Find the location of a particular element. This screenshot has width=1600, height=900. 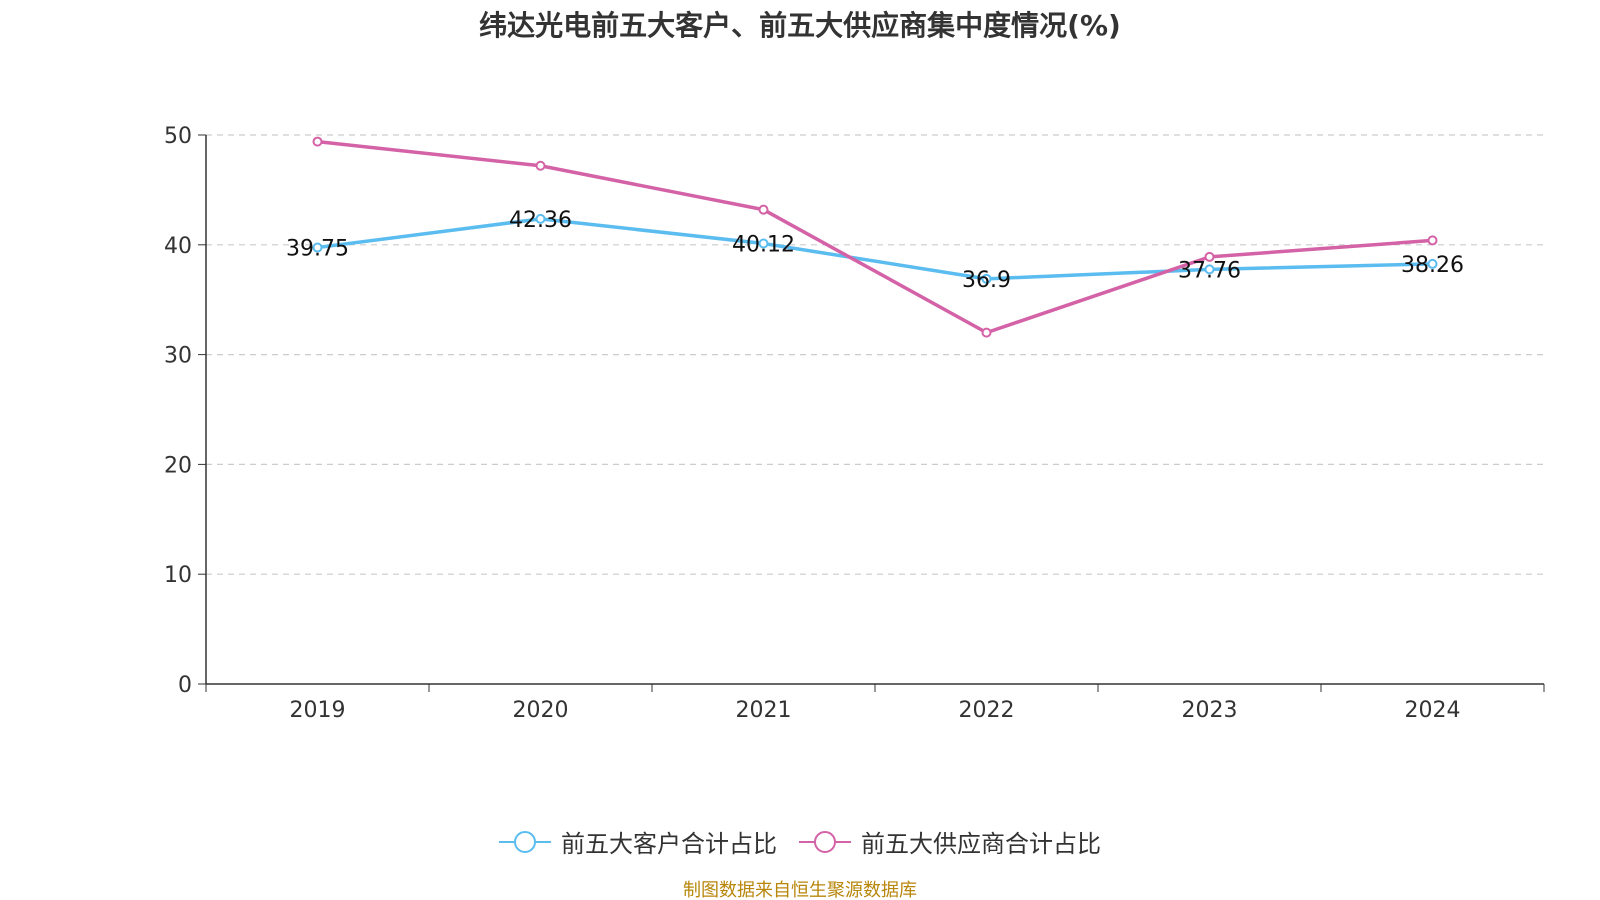

legend-label-customers: 前五大客户合计占比 is located at coordinates (669, 844).